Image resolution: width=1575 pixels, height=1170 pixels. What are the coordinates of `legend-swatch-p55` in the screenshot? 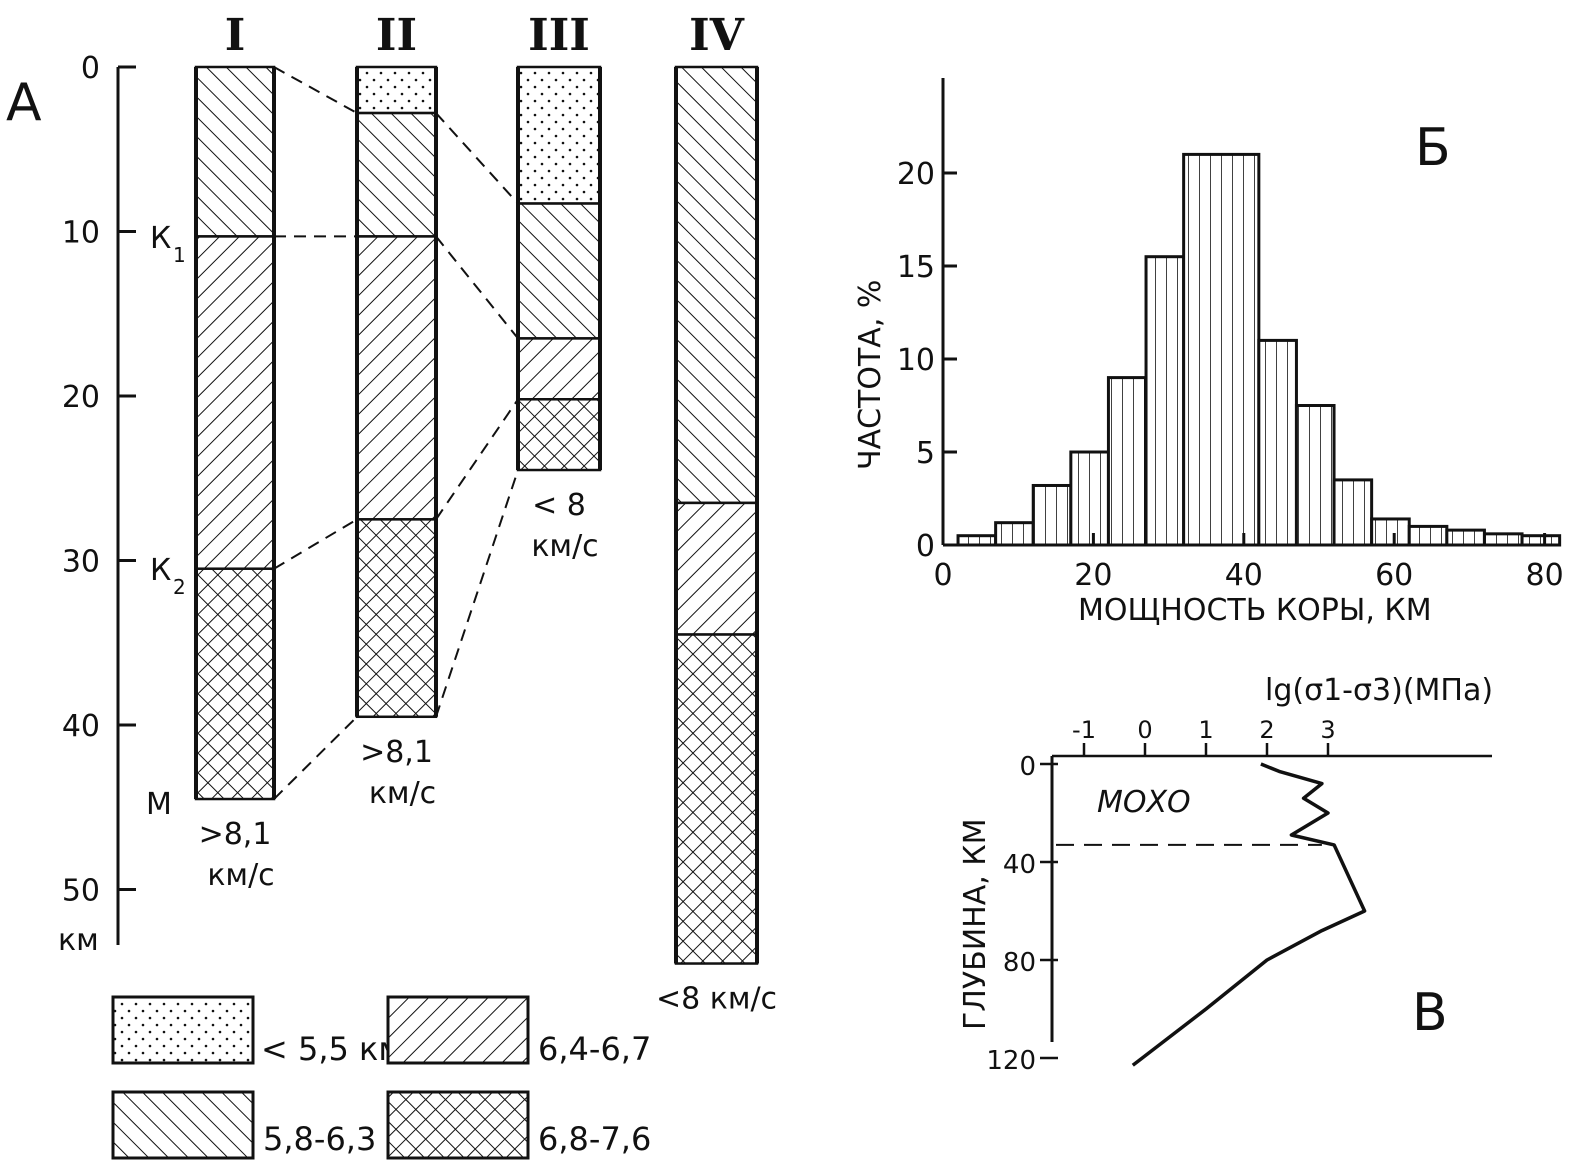 It's located at (183, 1030).